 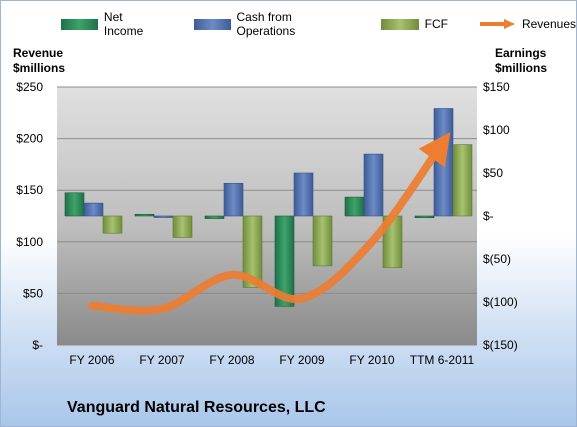 I want to click on legend-item-cfo: Cash from Operations, so click(x=272, y=24).